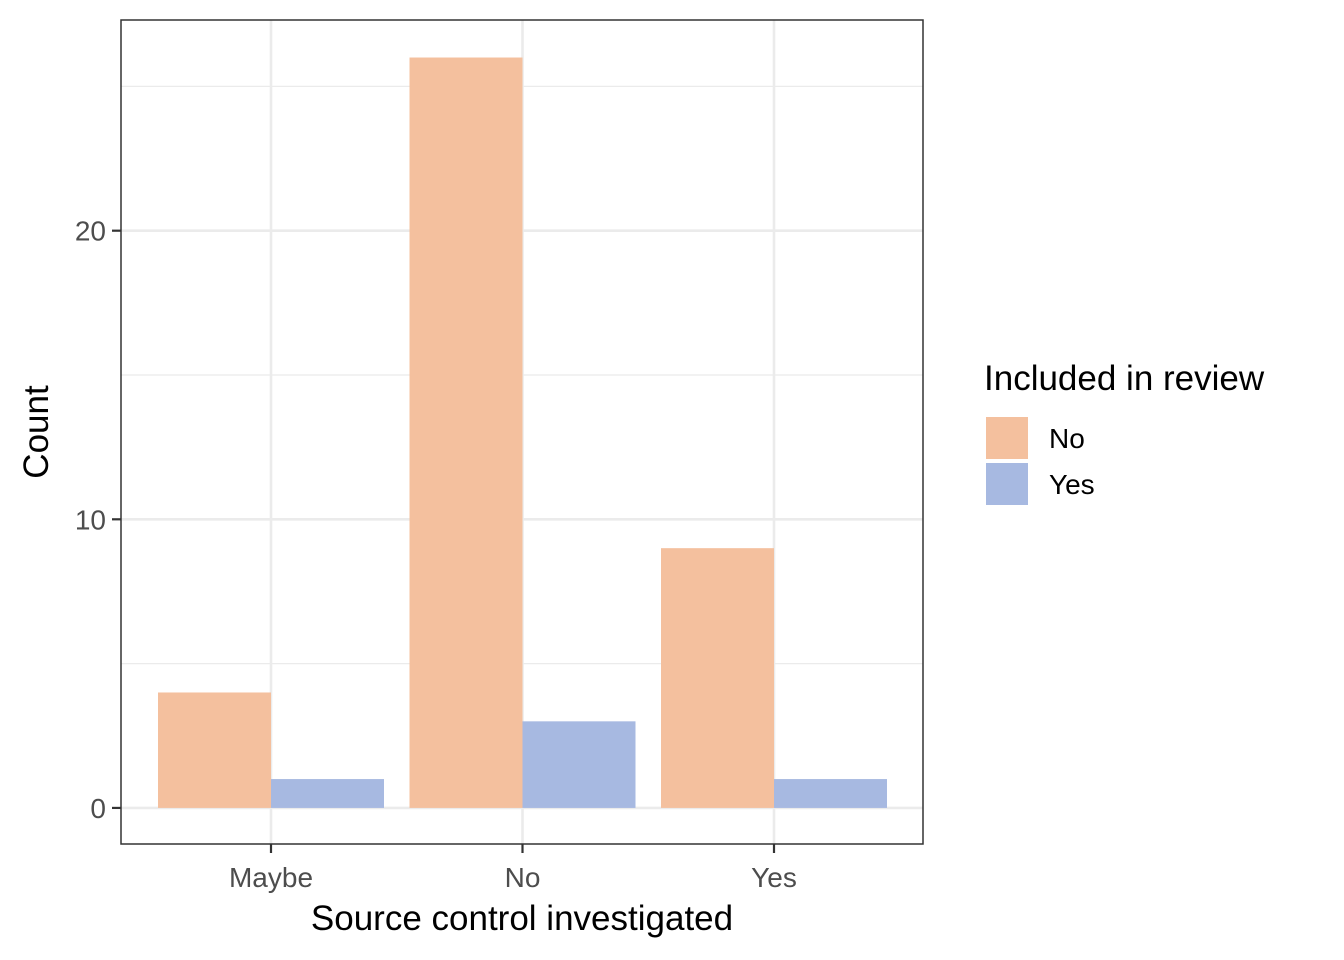 The height and width of the screenshot is (960, 1344). I want to click on legend-items: No Yes, so click(1040, 461).